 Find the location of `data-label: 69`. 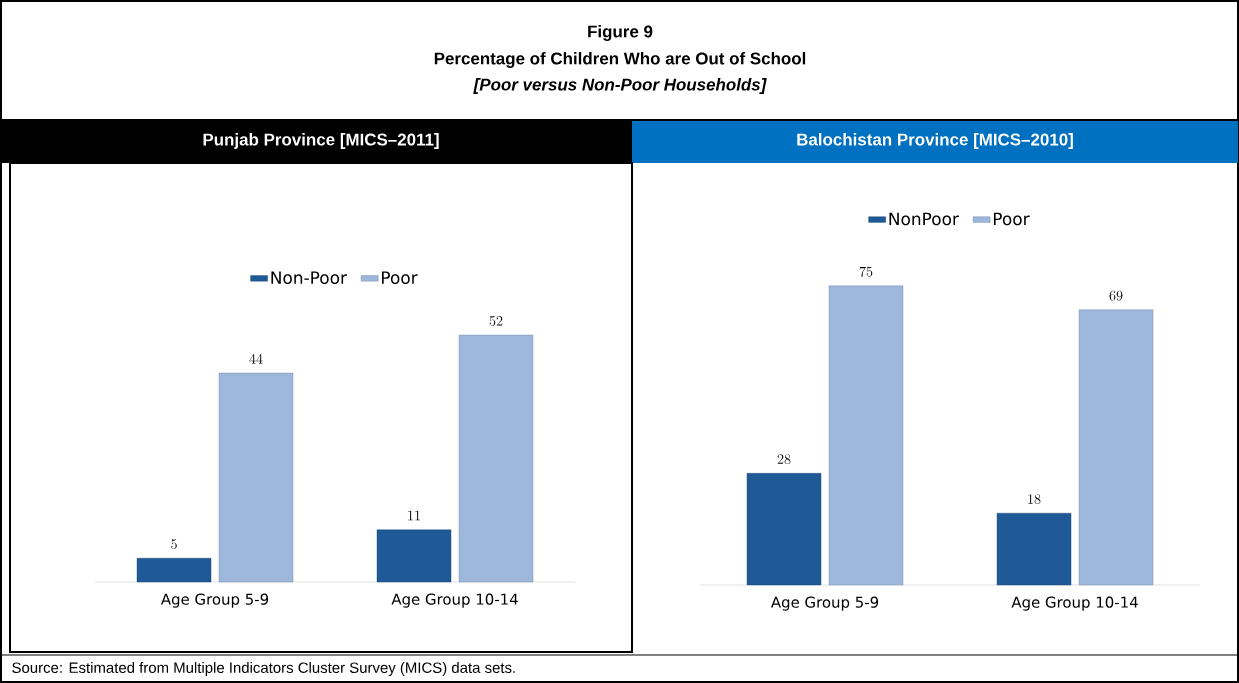

data-label: 69 is located at coordinates (1116, 295).